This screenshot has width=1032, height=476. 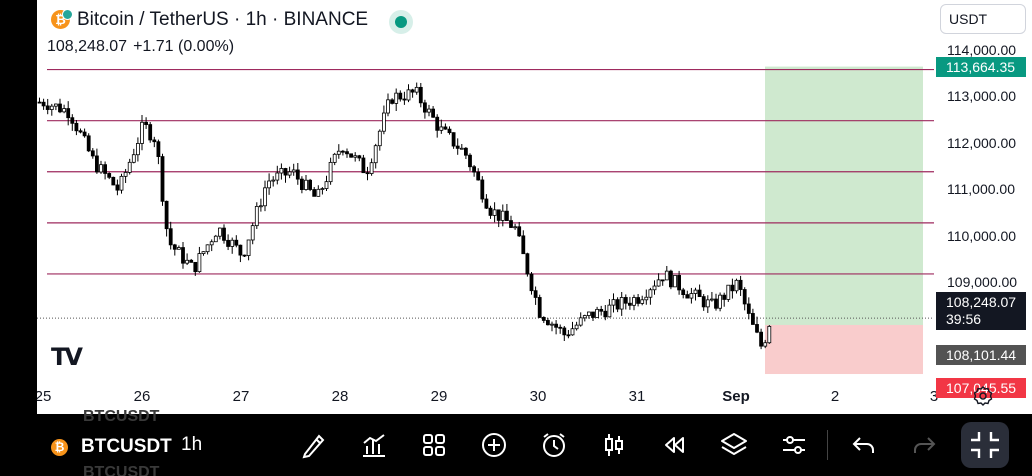 I want to click on chart-settings-icon, so click(x=983, y=396).